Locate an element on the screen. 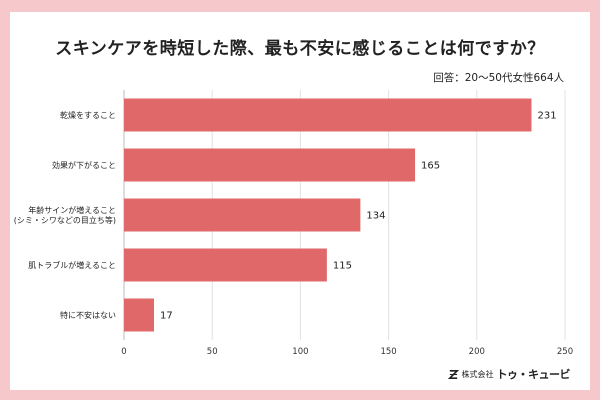 The image size is (600, 400). data-label: 165 is located at coordinates (430, 166).